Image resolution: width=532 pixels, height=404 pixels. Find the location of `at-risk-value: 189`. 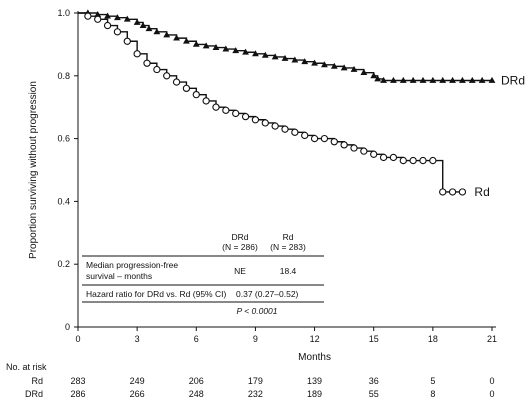

at-risk-value: 189 is located at coordinates (314, 394).